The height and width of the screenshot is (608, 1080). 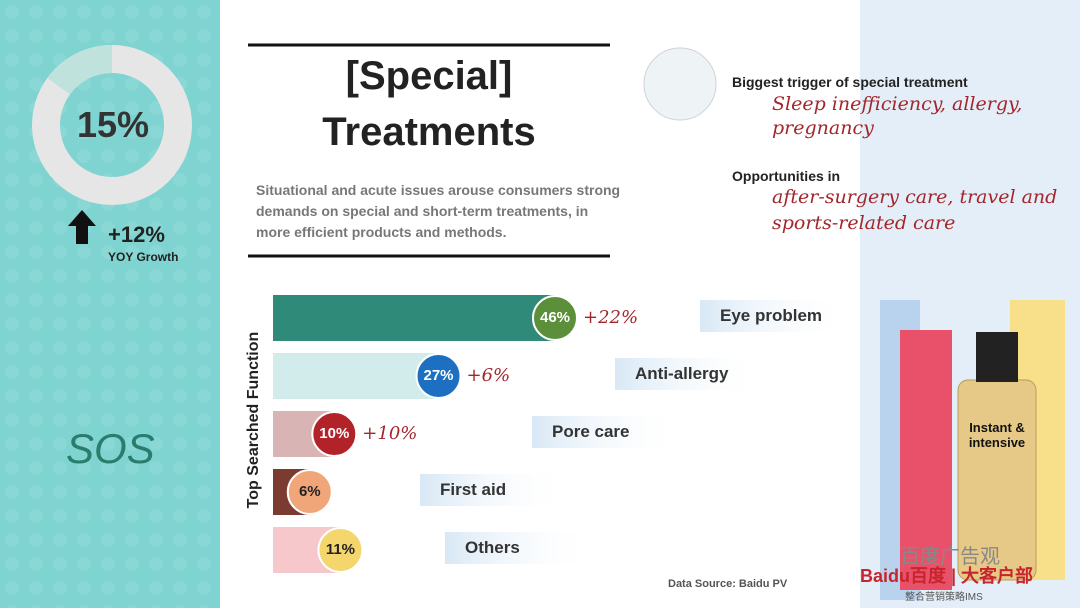 I want to click on value-label: 46%, so click(x=555, y=317).